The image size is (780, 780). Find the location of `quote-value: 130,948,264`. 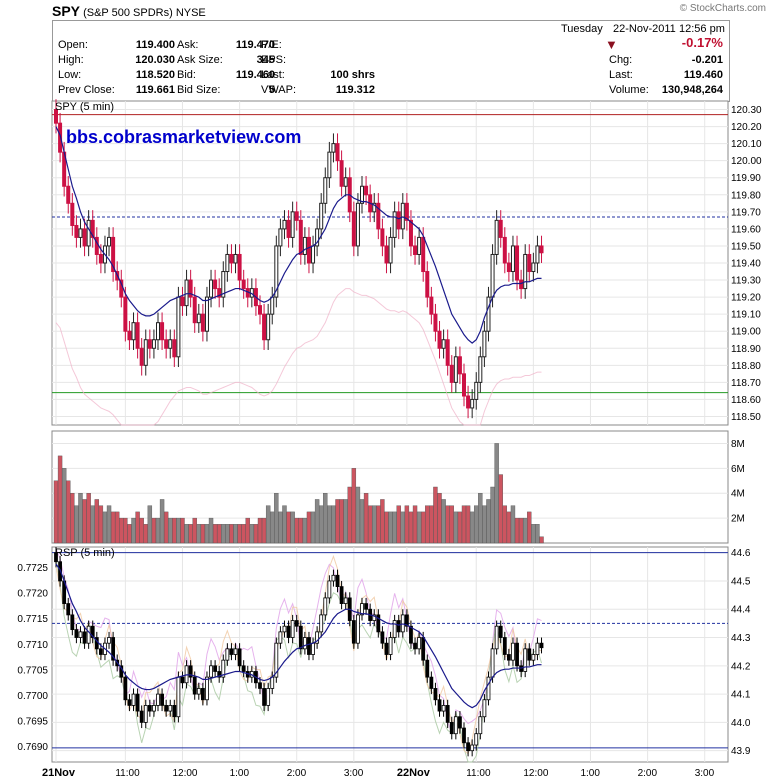

quote-value: 130,948,264 is located at coordinates (692, 90).